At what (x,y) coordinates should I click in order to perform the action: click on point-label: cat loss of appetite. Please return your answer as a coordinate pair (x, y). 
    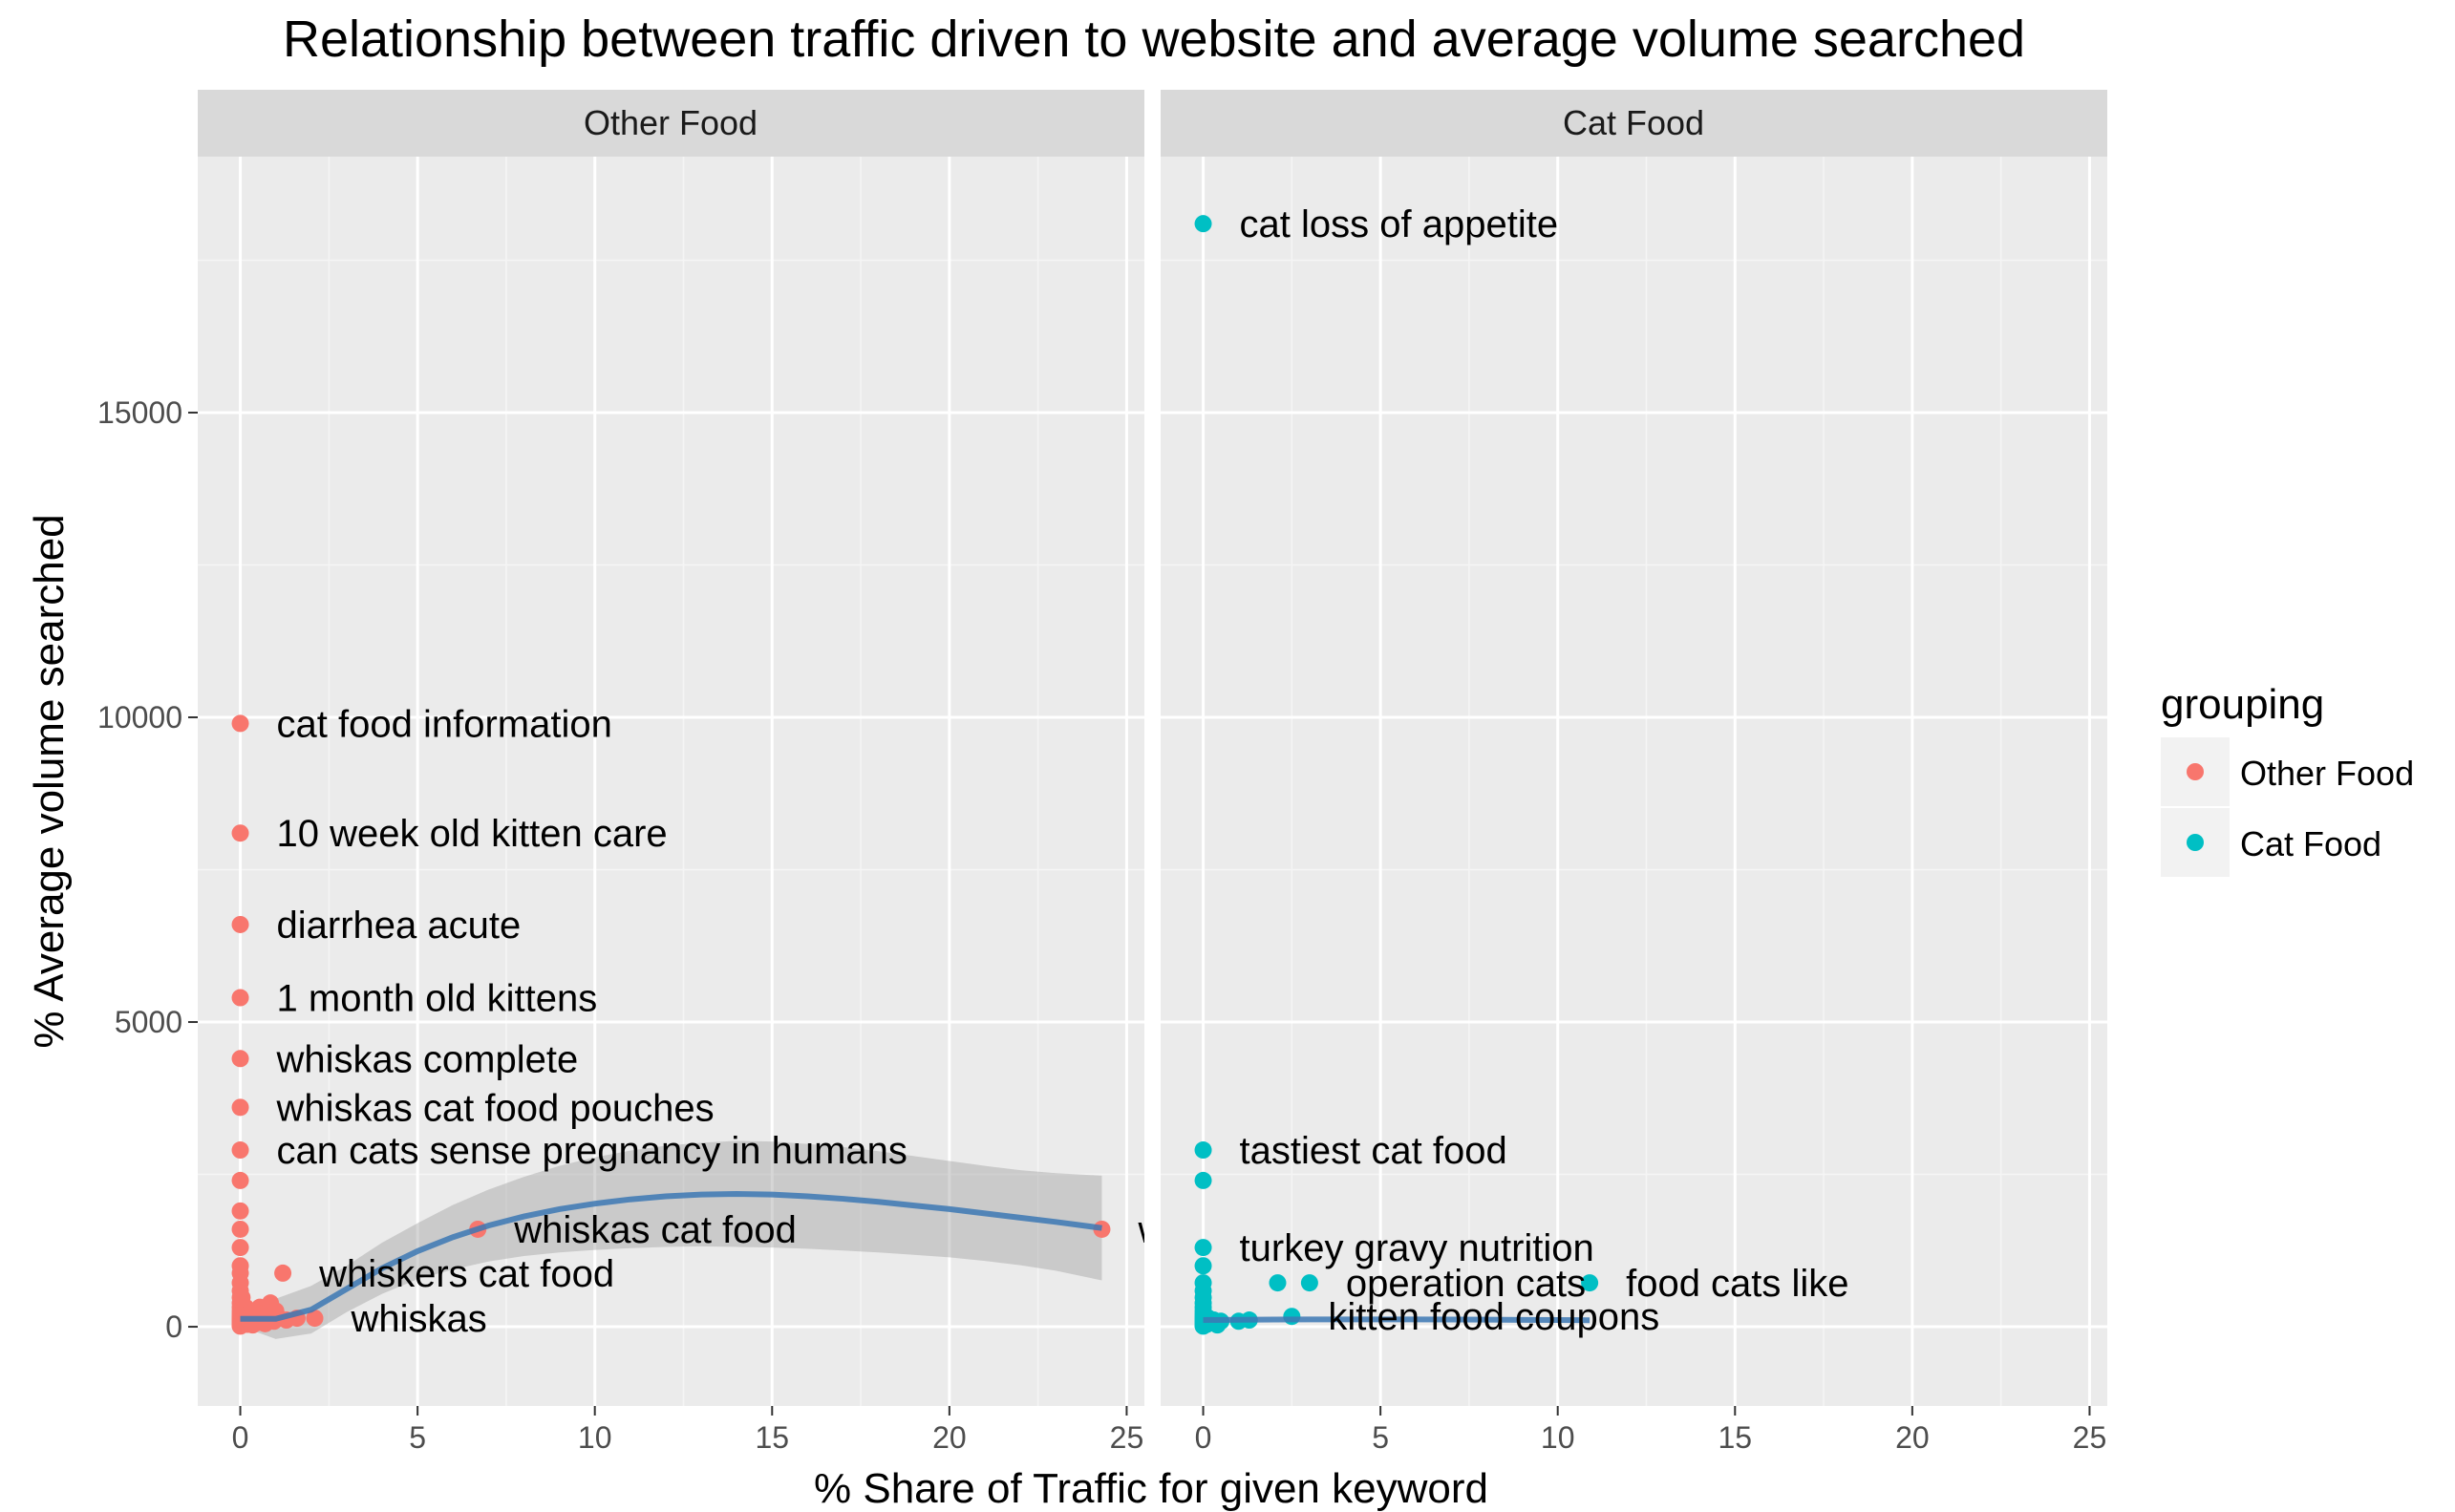
    Looking at the image, I should click on (1399, 224).